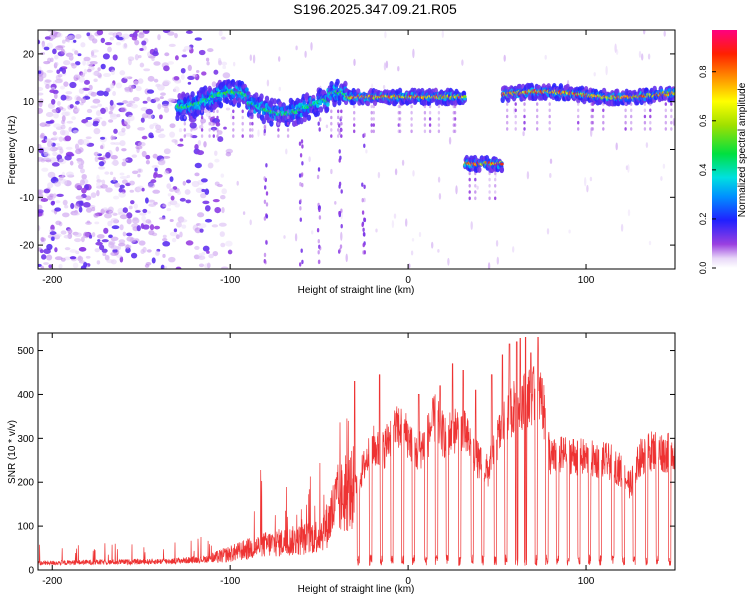  What do you see at coordinates (27, 246) in the screenshot?
I see `y-tick-label: -20` at bounding box center [27, 246].